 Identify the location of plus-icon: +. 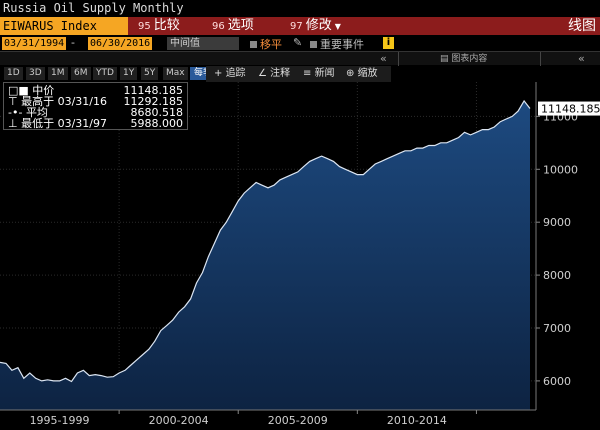
(220, 73).